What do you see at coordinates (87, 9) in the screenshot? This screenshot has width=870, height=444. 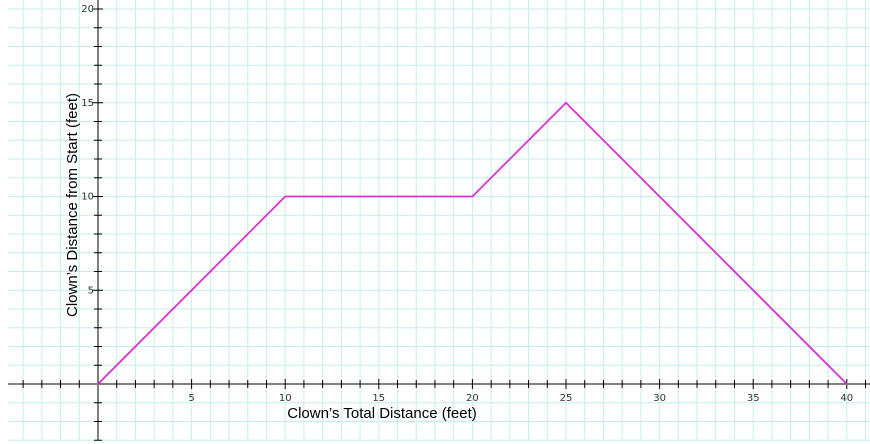 I see `y-tick-label: 20` at bounding box center [87, 9].